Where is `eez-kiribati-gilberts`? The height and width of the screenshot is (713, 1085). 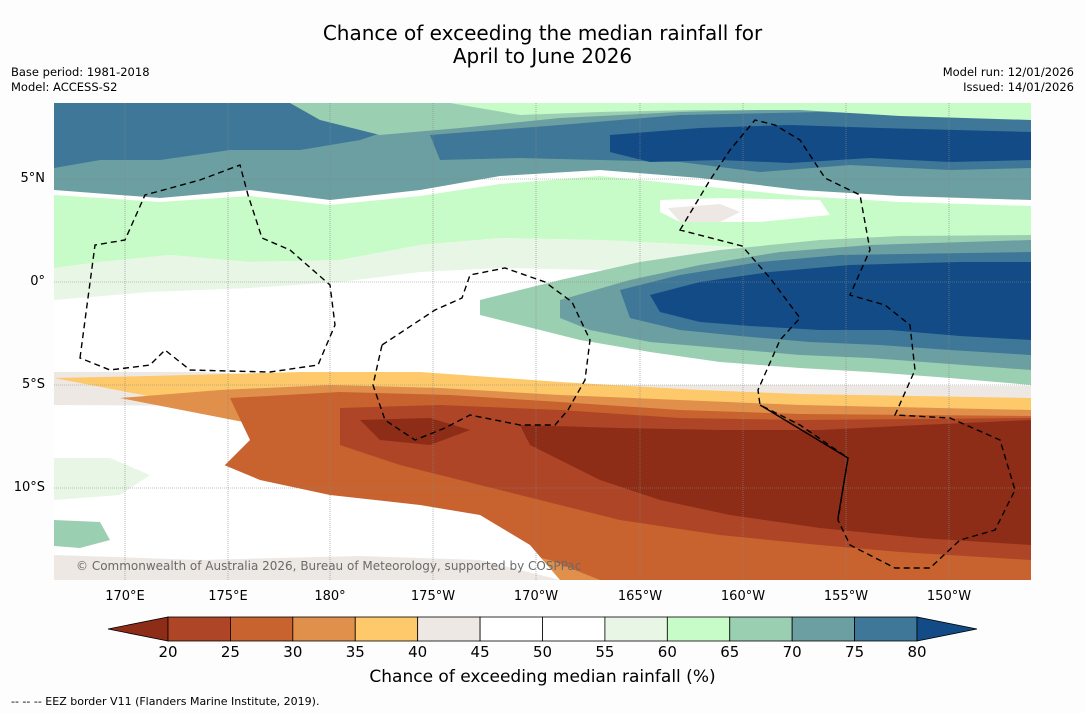 eez-kiribati-gilberts is located at coordinates (207, 268).